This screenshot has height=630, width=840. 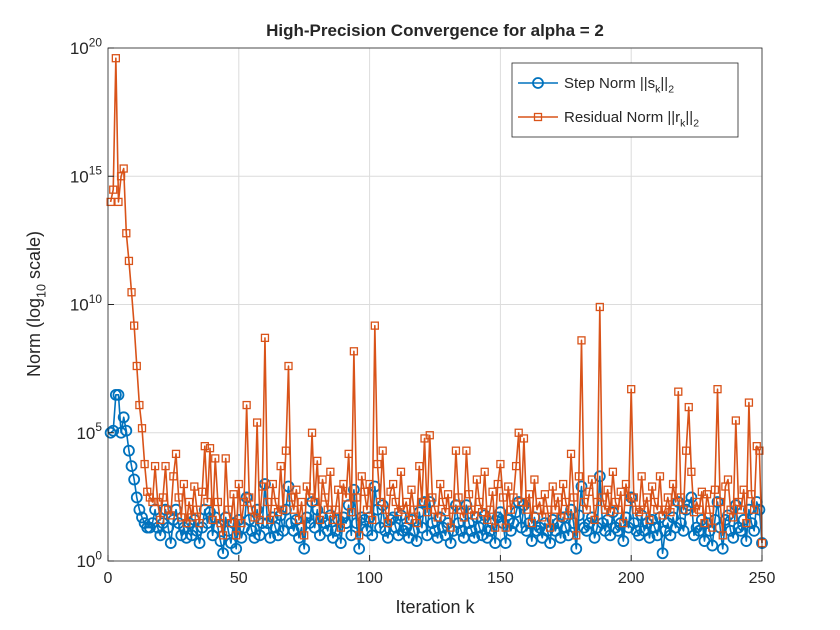 I want to click on x-tick-label: 100, so click(x=369, y=578).